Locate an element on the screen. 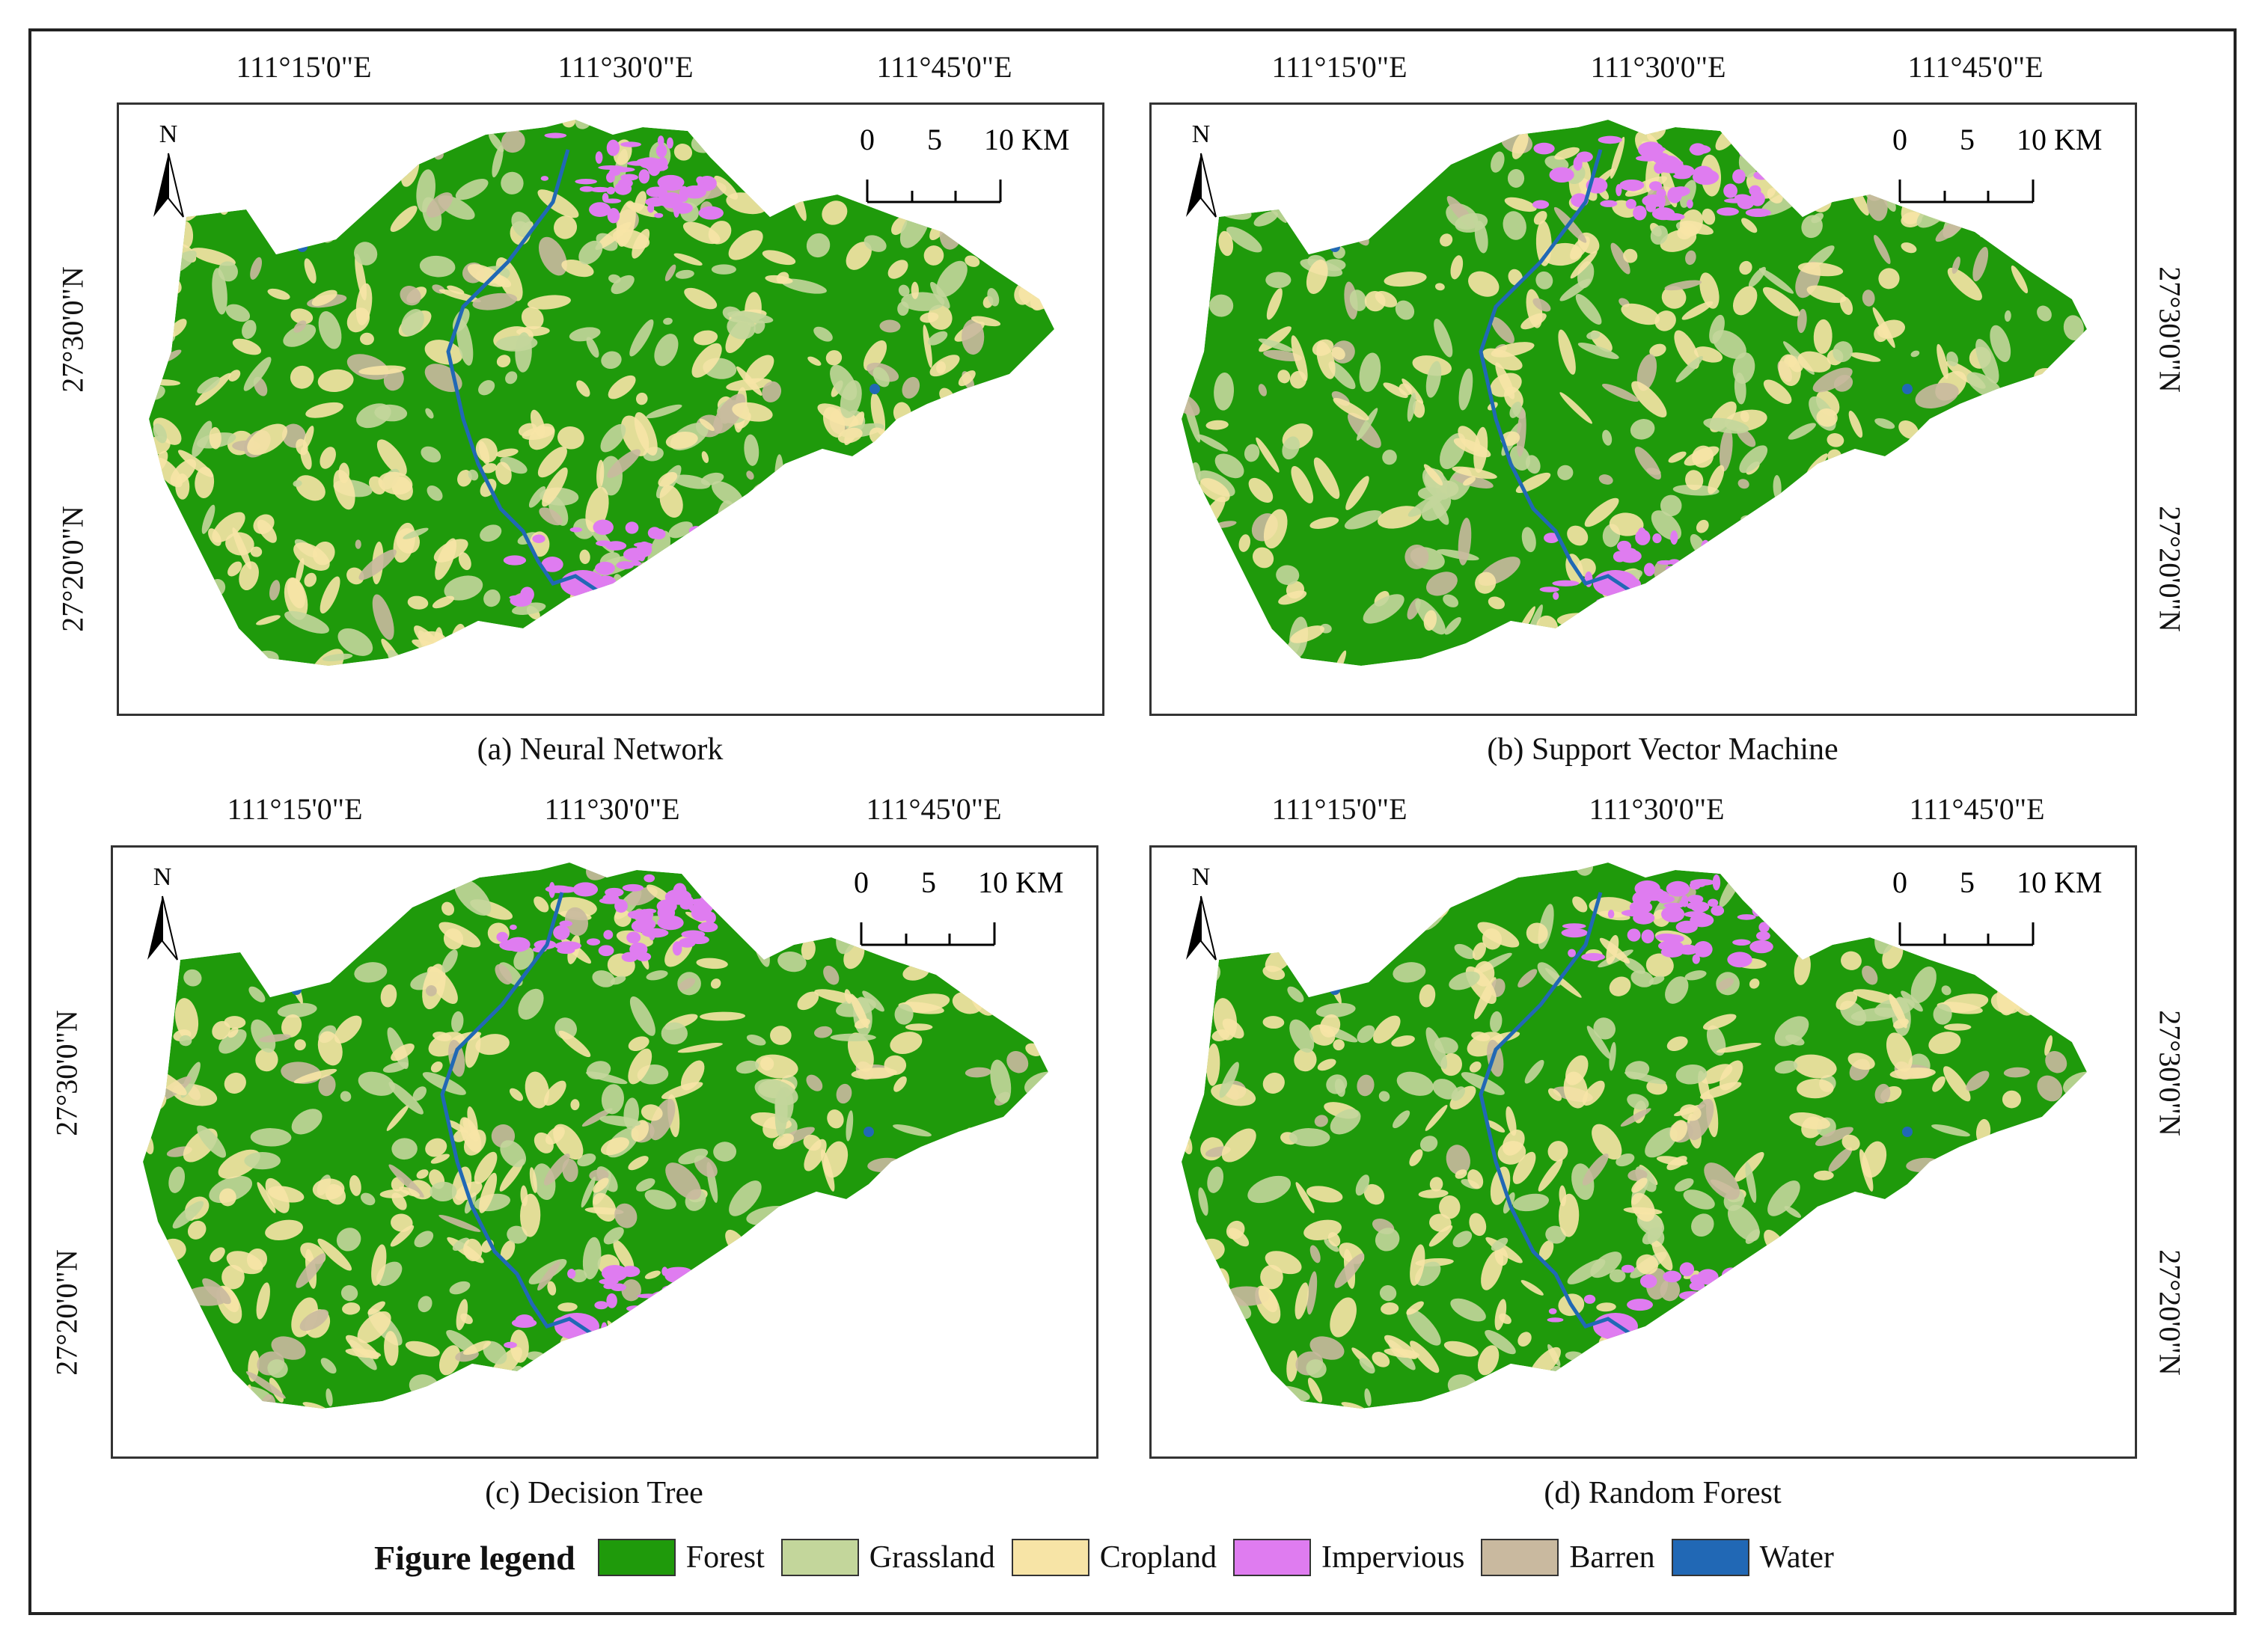 The height and width of the screenshot is (1645, 2268). legend-item-forest: Forest is located at coordinates (681, 1557).